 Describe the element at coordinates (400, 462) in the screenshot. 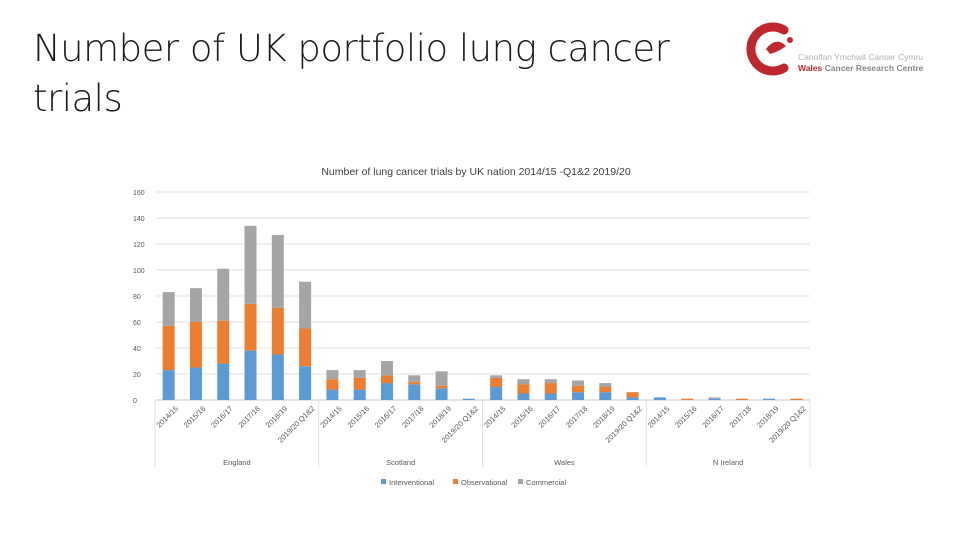

I see `group-label: Scotland` at that location.